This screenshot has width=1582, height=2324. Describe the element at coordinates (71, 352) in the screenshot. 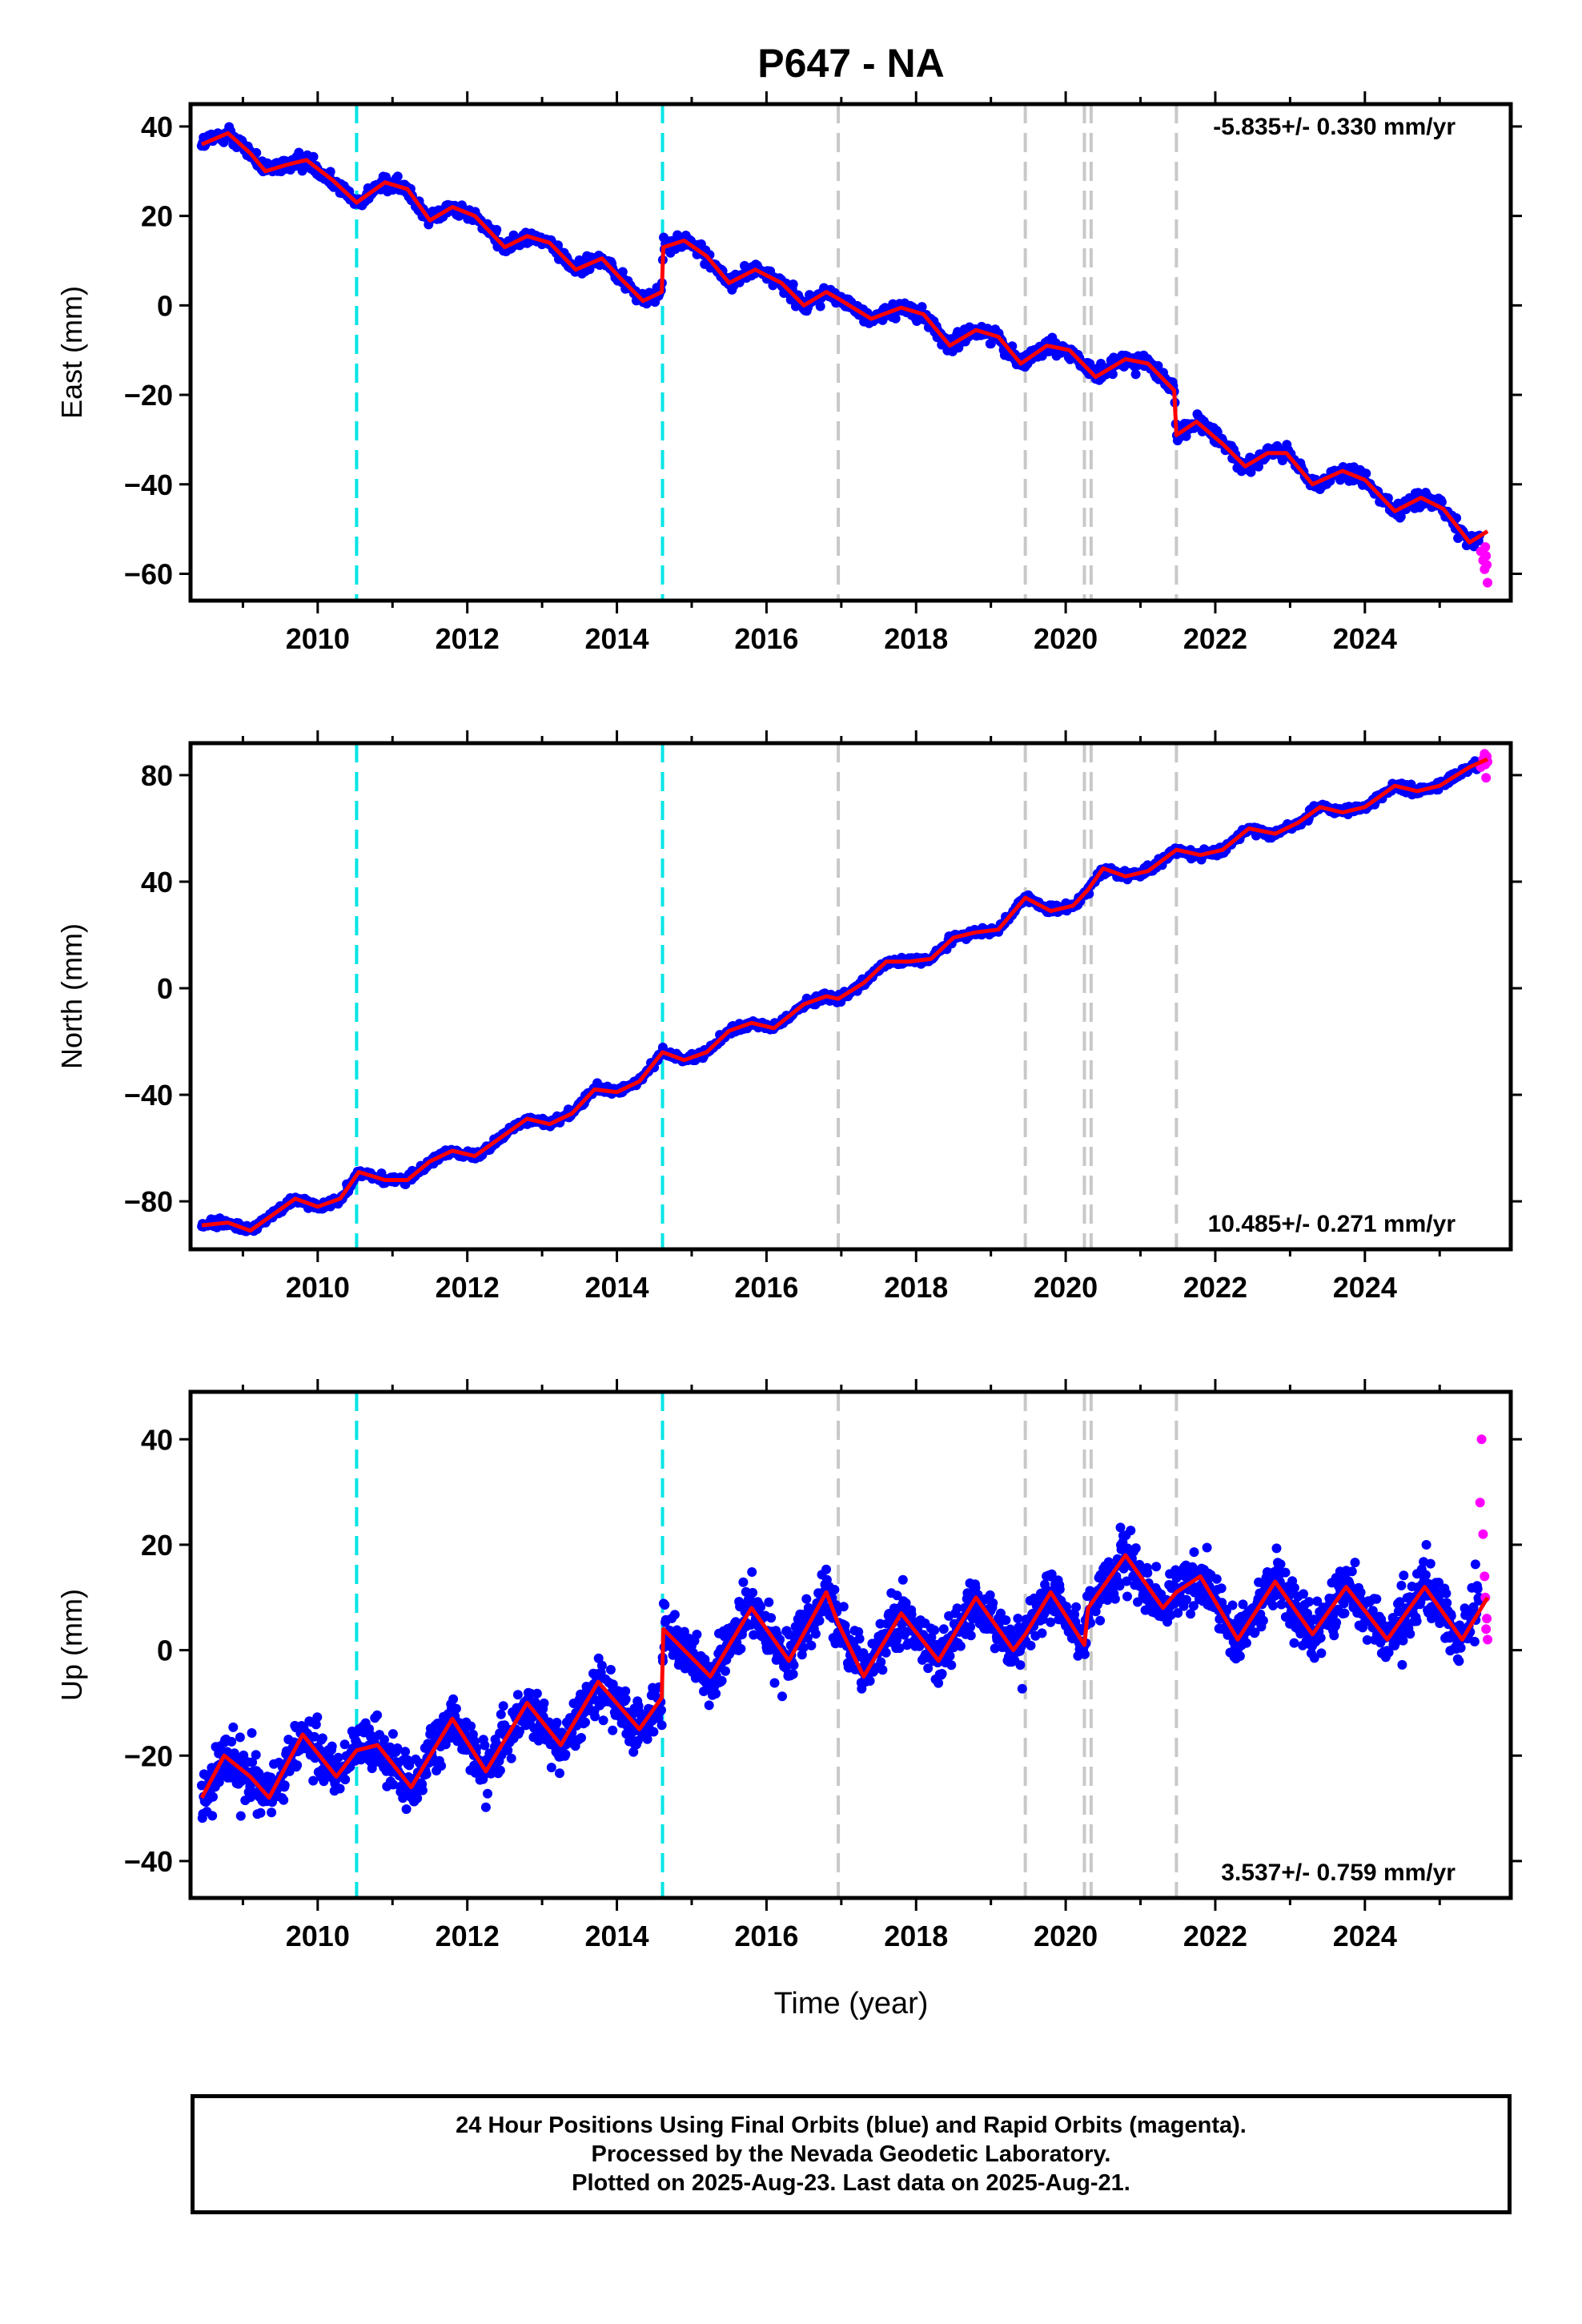

I see `y-axis-label: East (mm)` at that location.